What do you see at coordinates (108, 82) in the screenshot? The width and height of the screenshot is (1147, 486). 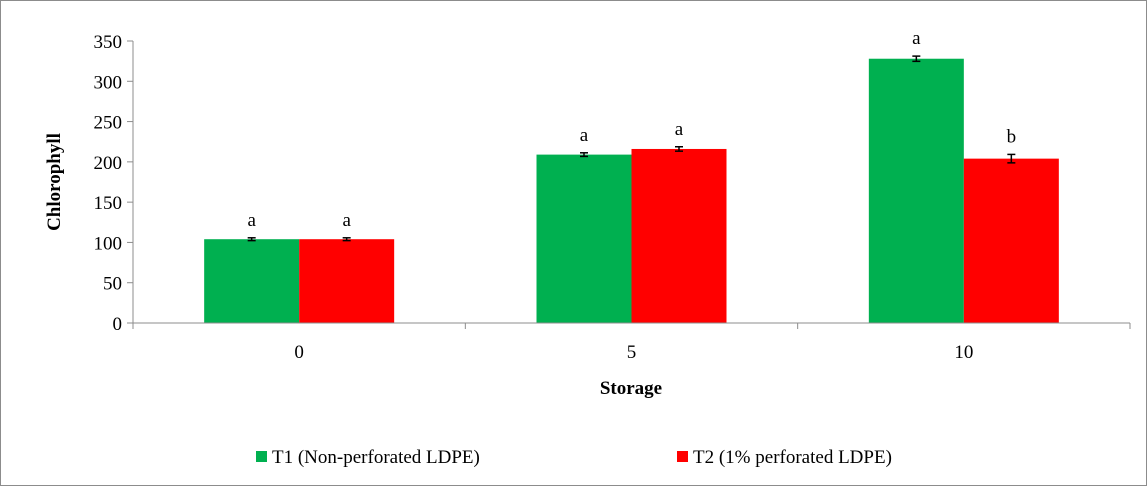 I see `y-tick-label: 300` at bounding box center [108, 82].